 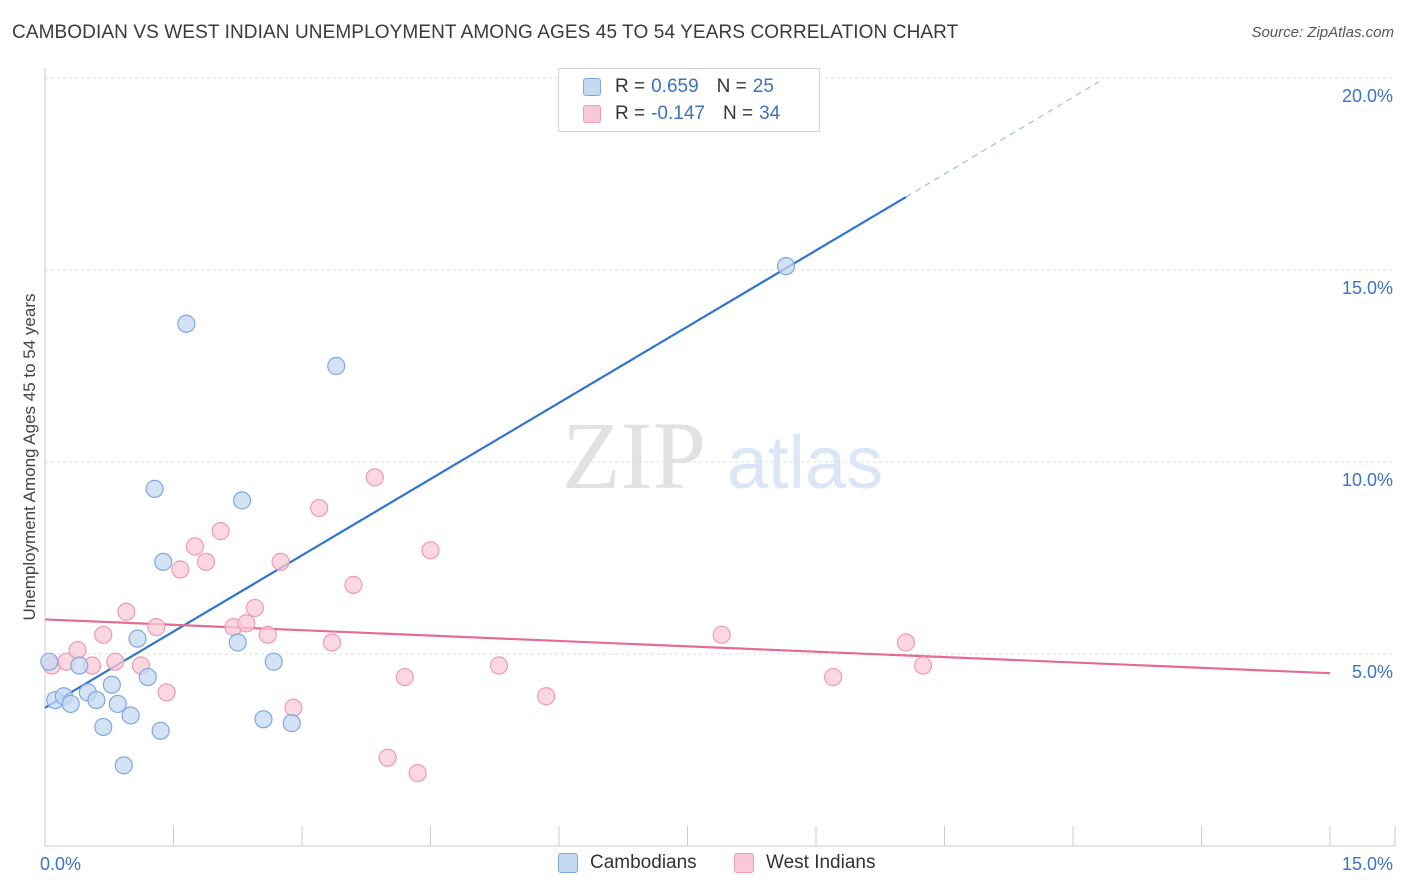 I want to click on legend-n-value: 25, so click(x=763, y=86).